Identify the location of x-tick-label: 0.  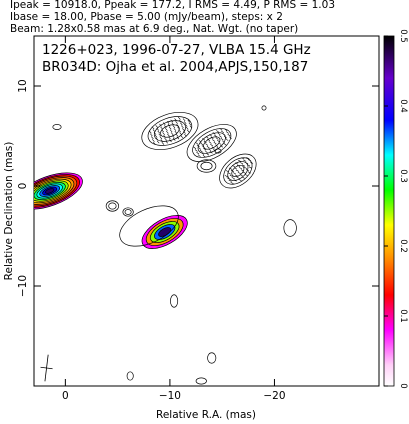
(65, 396).